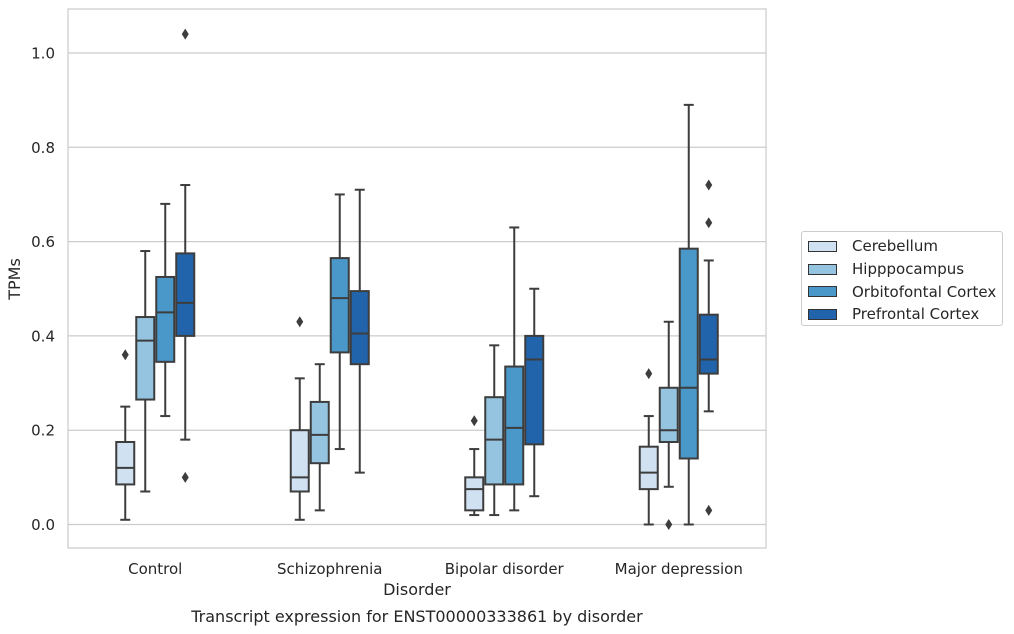 This screenshot has width=1014, height=634. Describe the element at coordinates (43, 290) in the screenshot. I see `y-tick-labels: 0.0 0.2 0.4 0.6 0.8 1.0` at that location.